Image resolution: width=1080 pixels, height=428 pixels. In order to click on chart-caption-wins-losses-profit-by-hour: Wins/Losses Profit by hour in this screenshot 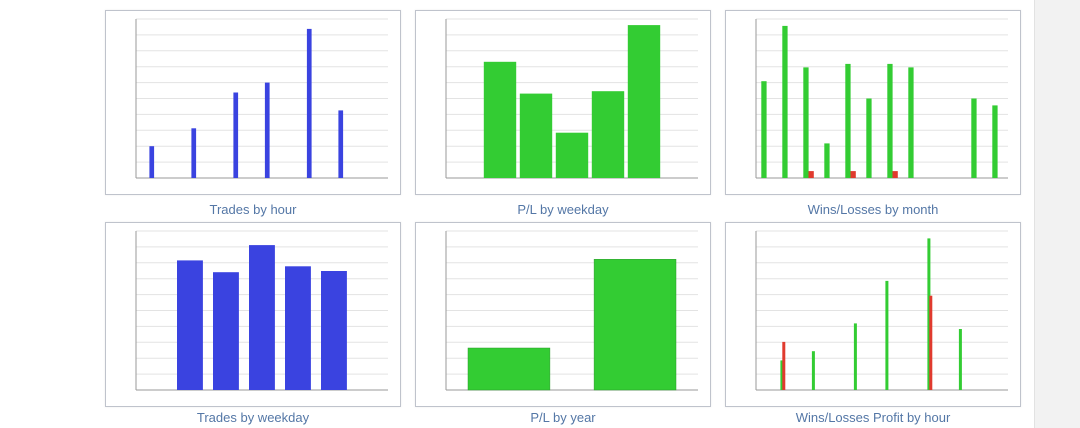, I will do `click(873, 417)`.